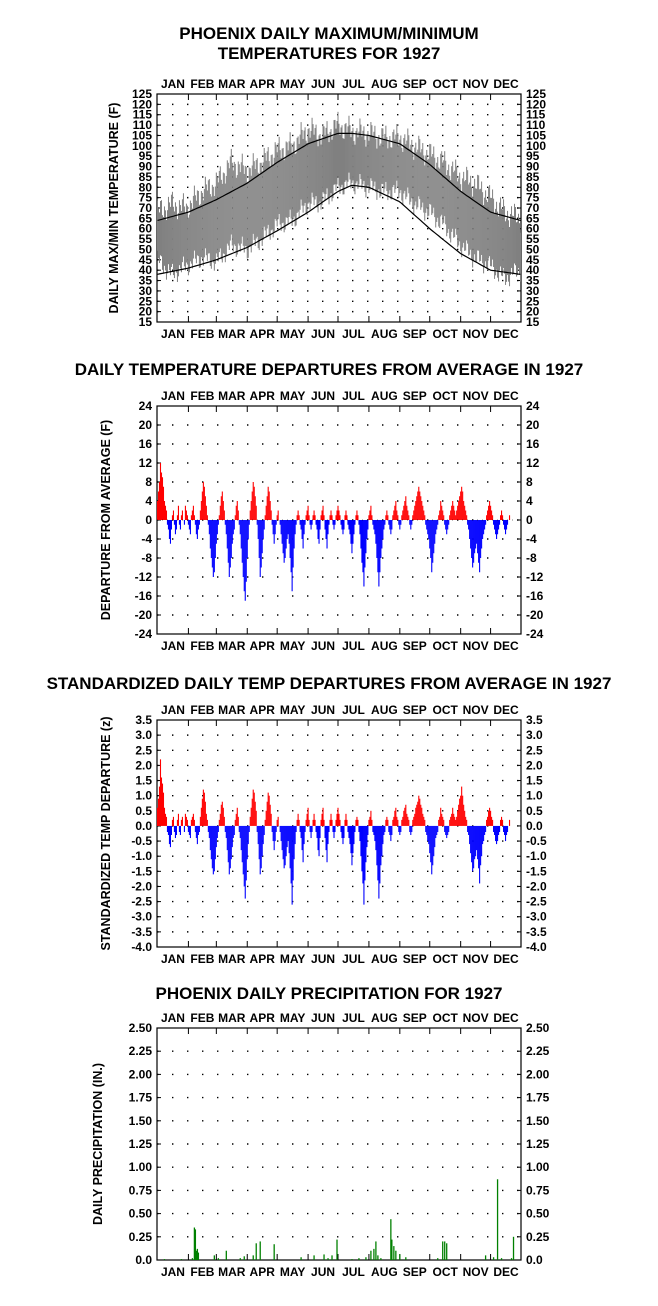 The width and height of the screenshot is (658, 1306). Describe the element at coordinates (148, 501) in the screenshot. I see `y-tick-label-left: 4` at that location.